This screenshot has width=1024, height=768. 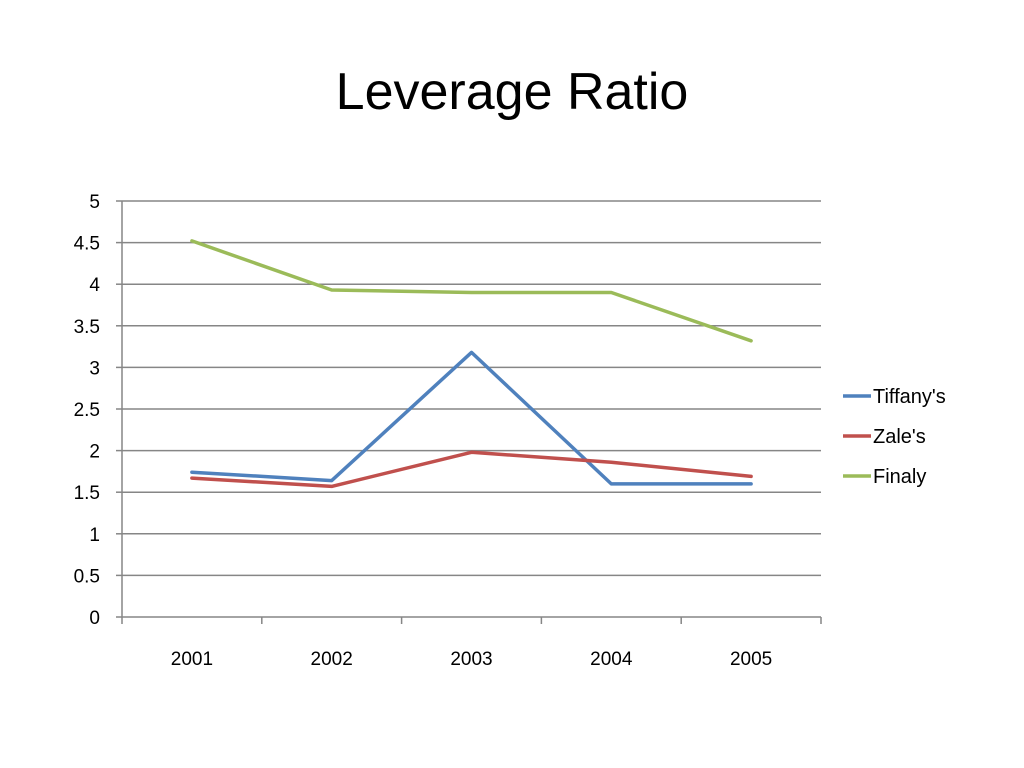 I want to click on x-tick-label: 2002, so click(x=332, y=659).